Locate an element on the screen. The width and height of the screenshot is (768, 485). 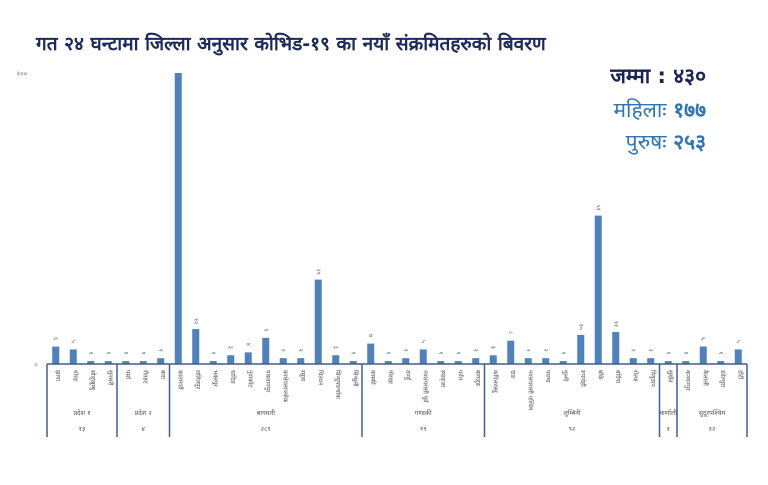
x-tick-label: दाङ is located at coordinates (512, 374).